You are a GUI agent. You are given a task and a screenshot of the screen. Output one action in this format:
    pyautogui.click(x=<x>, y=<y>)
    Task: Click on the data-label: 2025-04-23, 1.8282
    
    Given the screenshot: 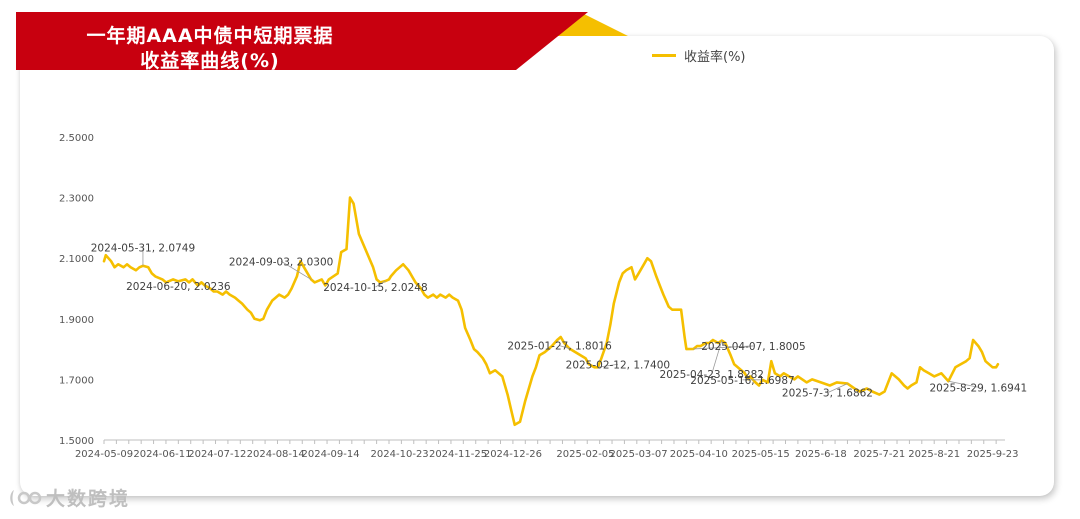 What is the action you would take?
    pyautogui.click(x=712, y=375)
    